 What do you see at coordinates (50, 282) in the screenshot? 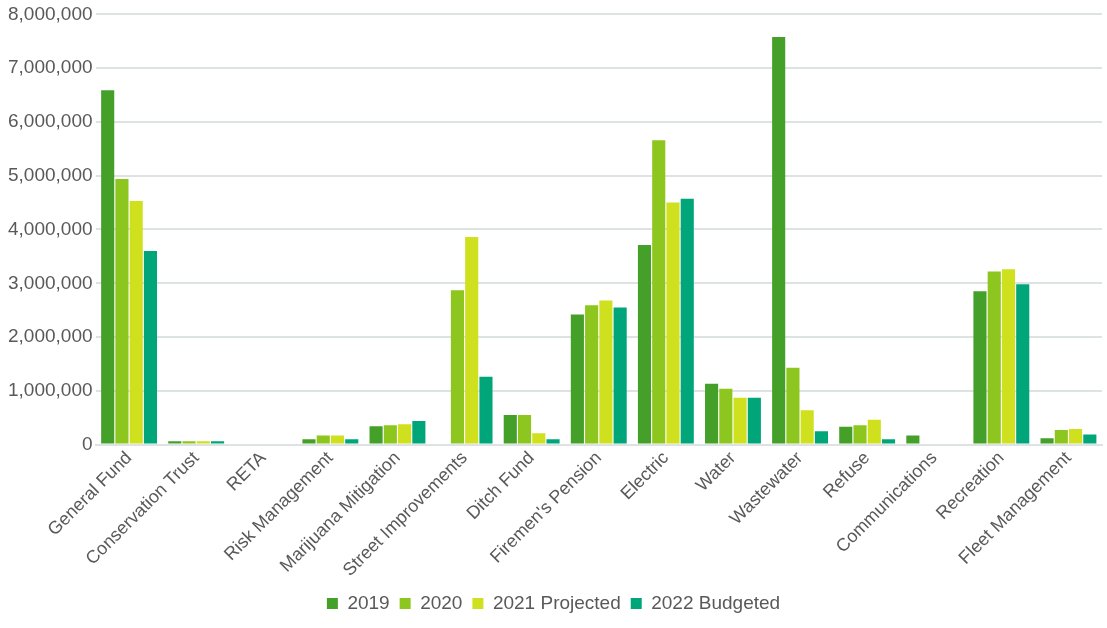
I see `y-tick-label: 3,000,000` at bounding box center [50, 282].